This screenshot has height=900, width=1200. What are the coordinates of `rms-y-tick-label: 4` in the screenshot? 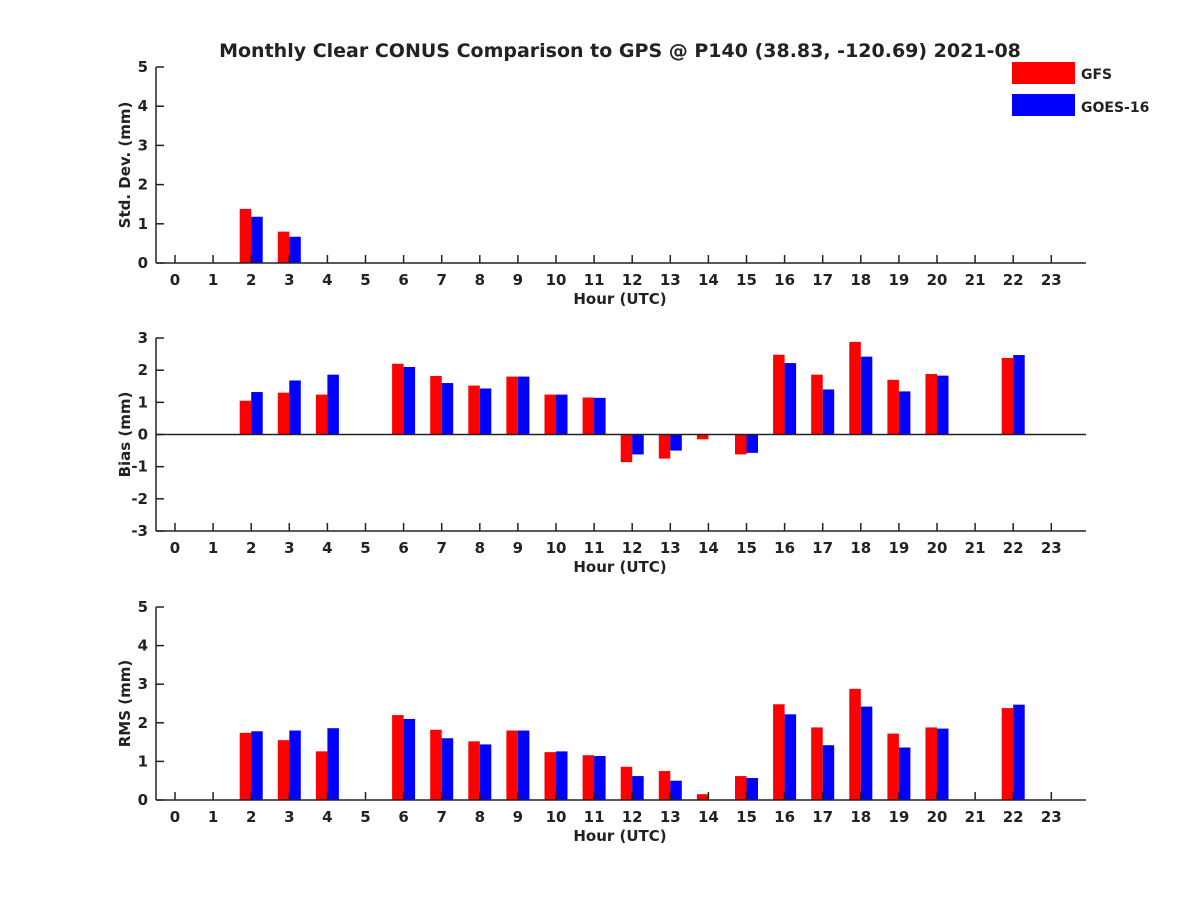 It's located at (143, 646).